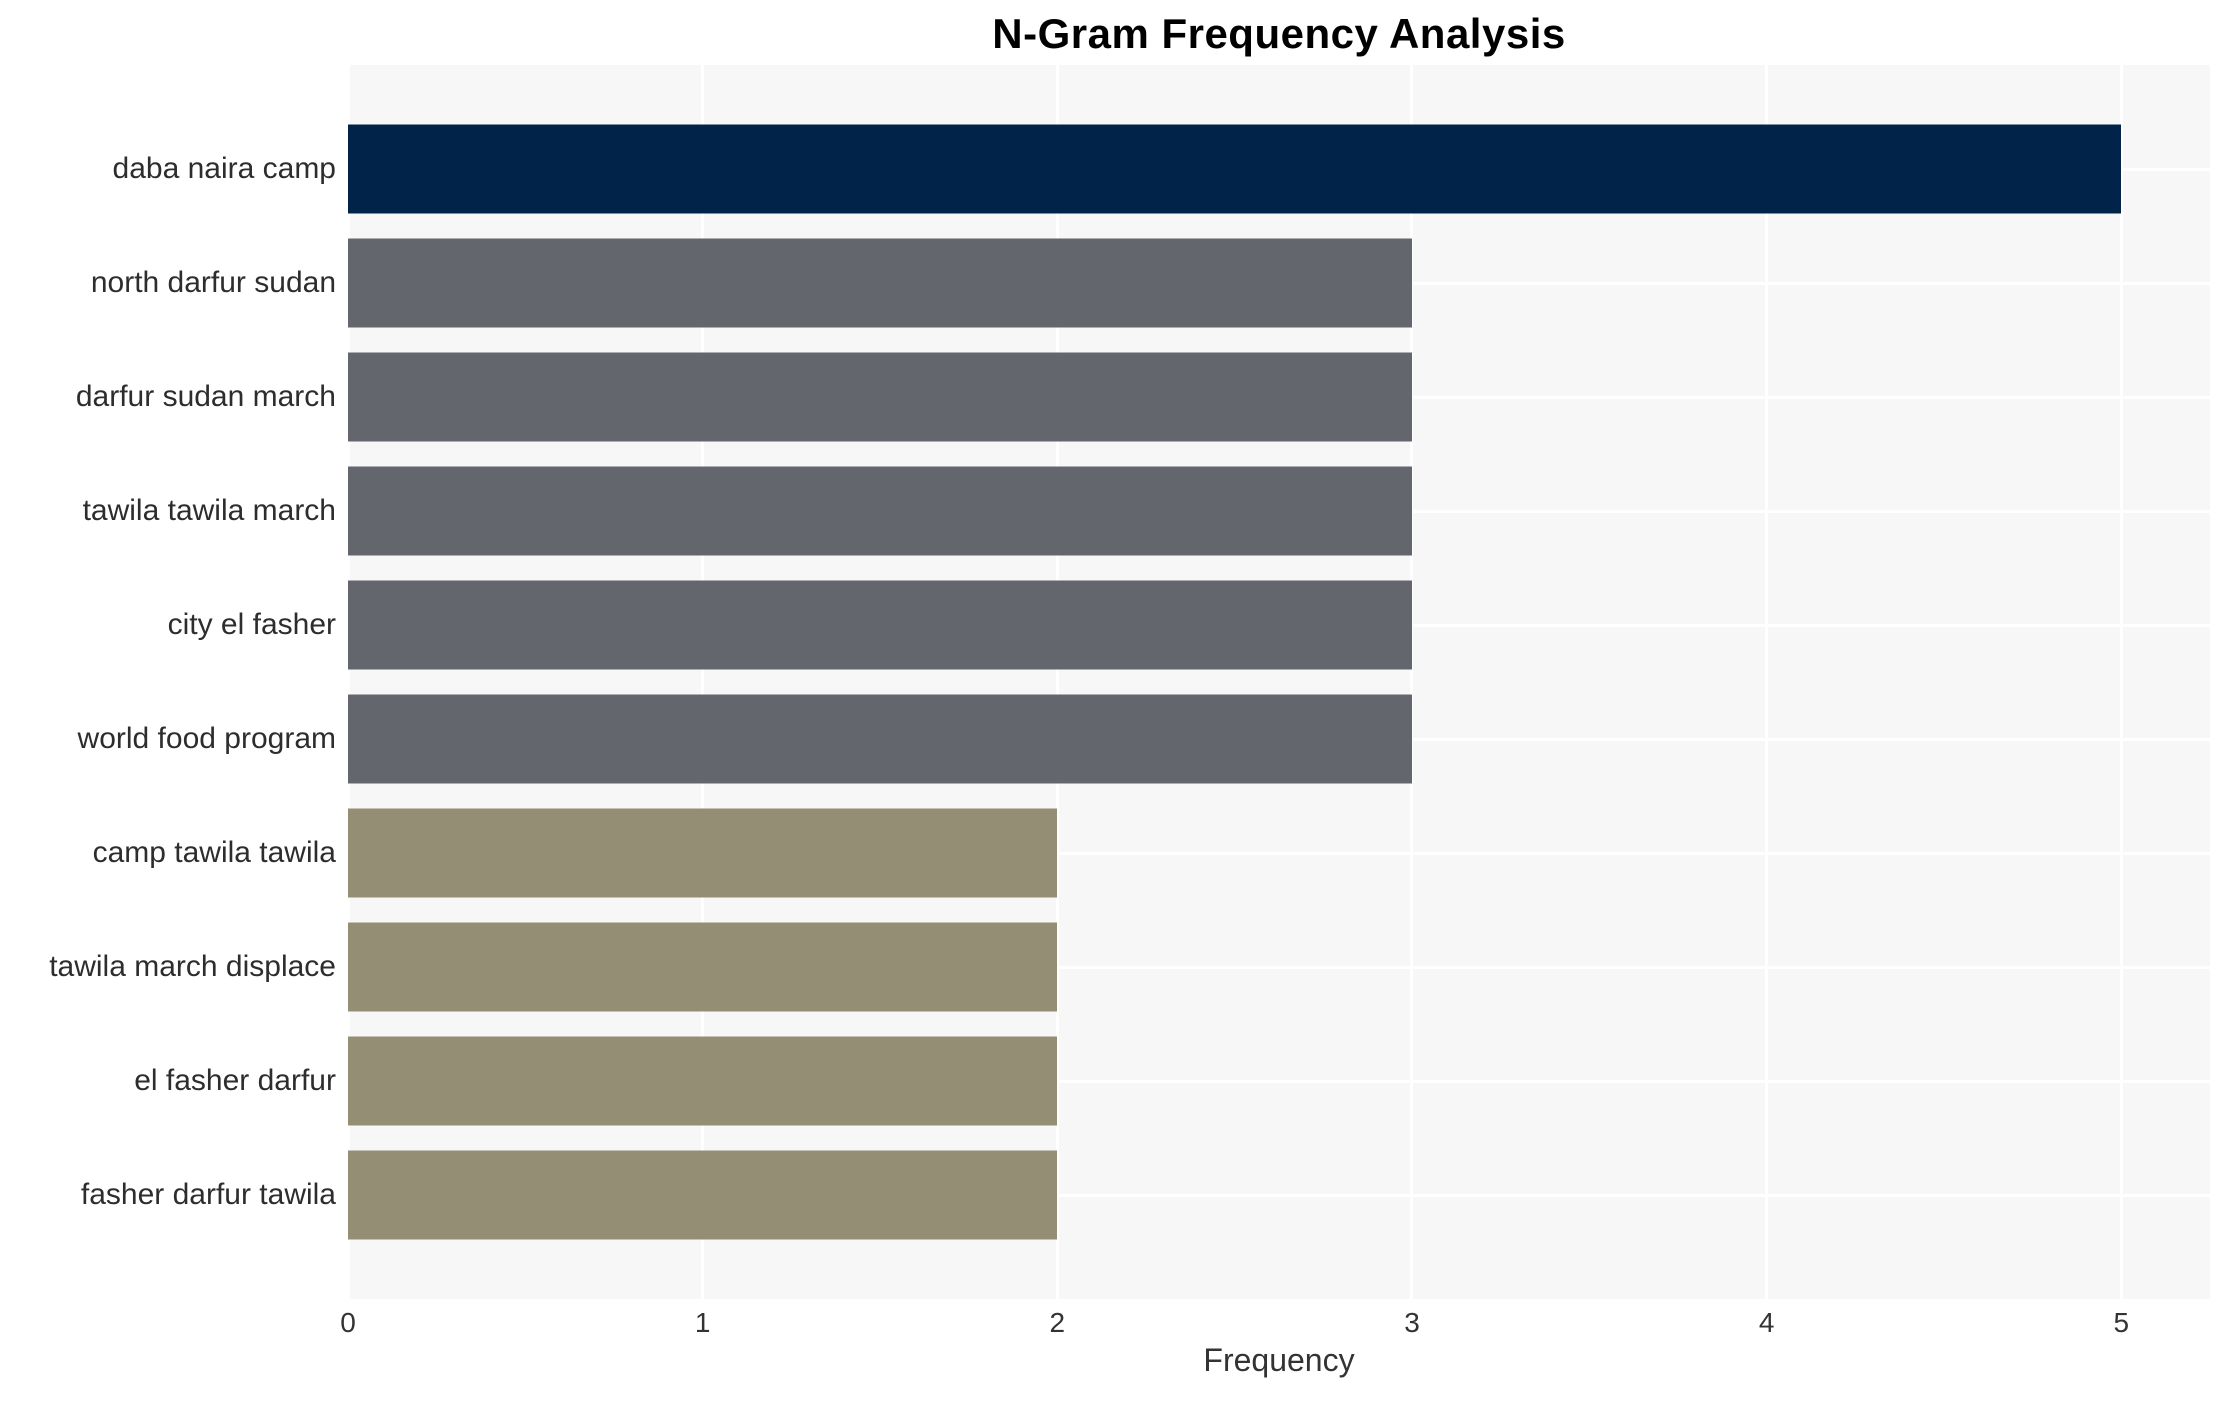  What do you see at coordinates (192, 966) in the screenshot?
I see `category-label: tawila march displace` at bounding box center [192, 966].